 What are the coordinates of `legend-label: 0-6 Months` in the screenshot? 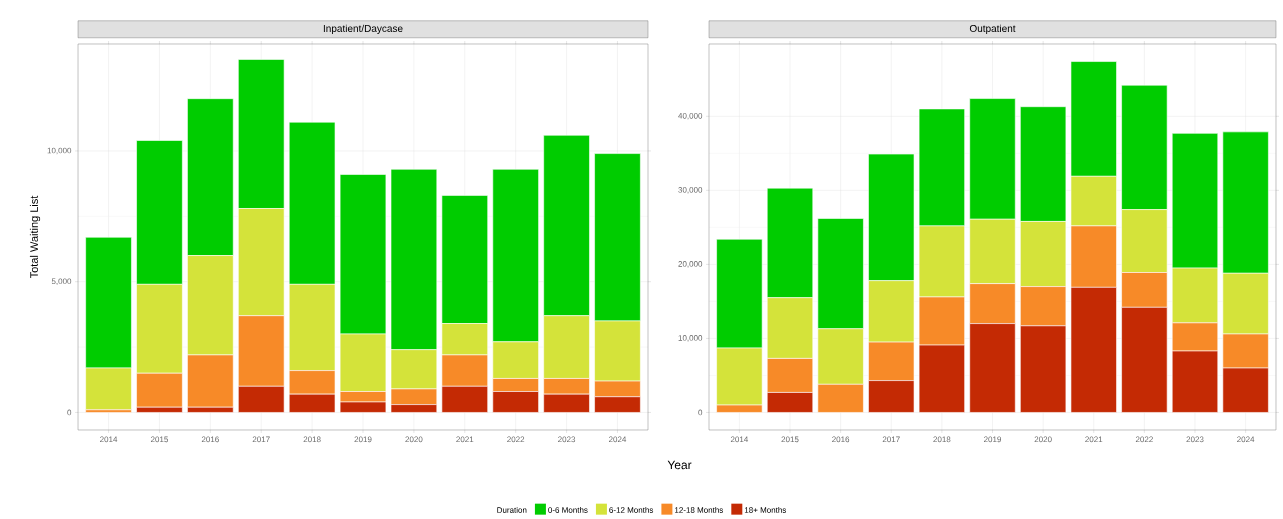 It's located at (568, 510).